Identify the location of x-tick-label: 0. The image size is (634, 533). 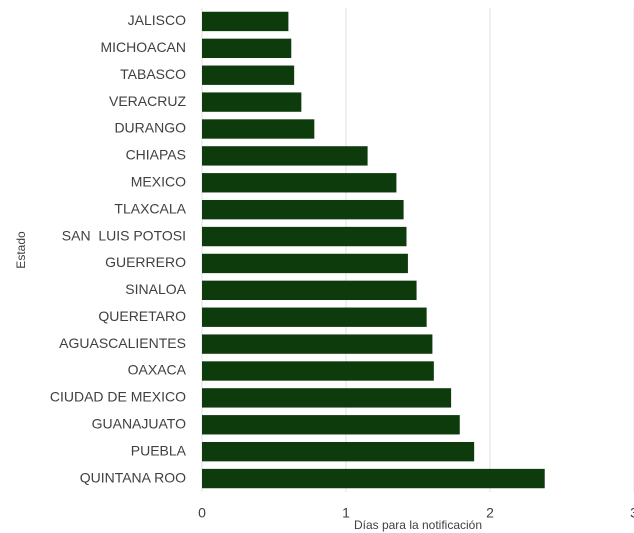
(202, 513).